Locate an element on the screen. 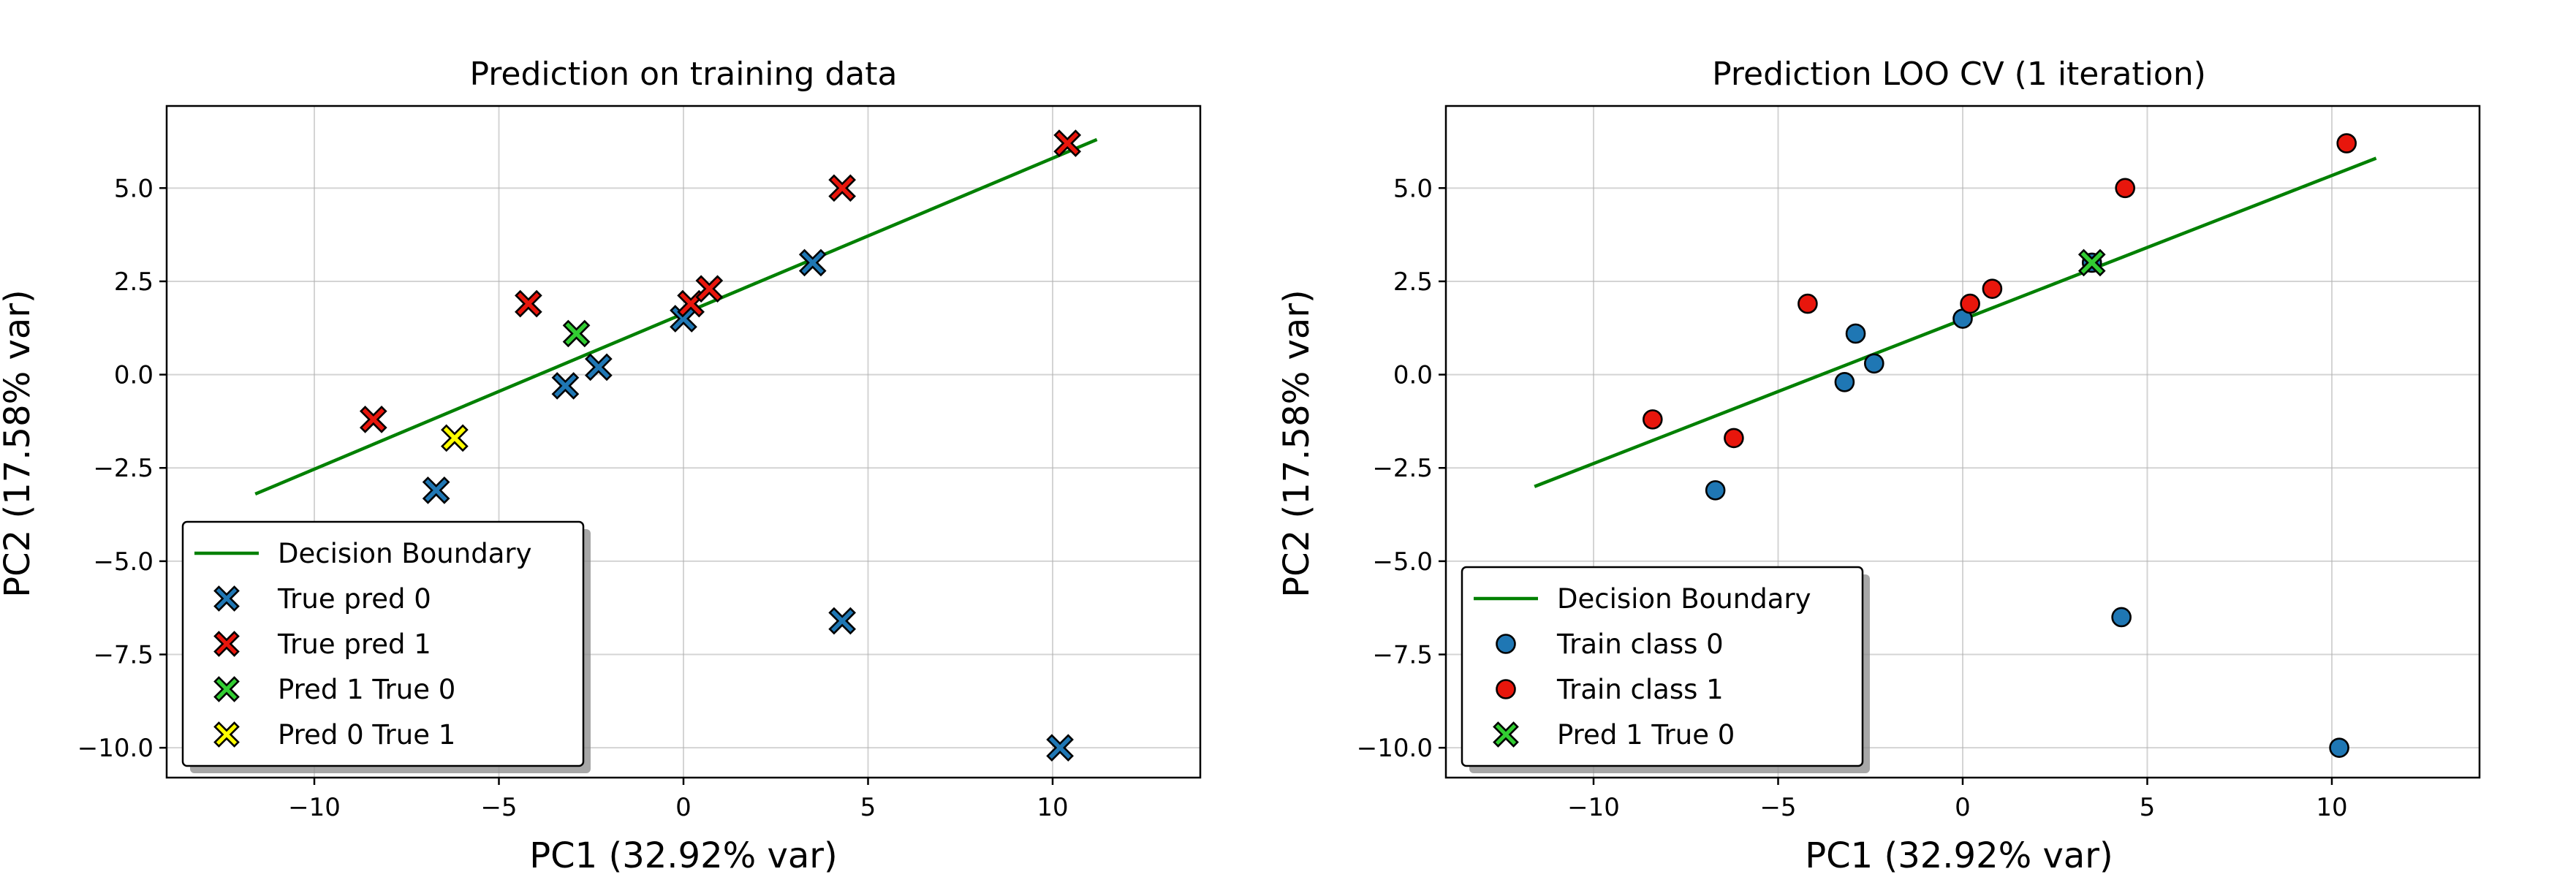  legend-label: Train class 0 is located at coordinates (1640, 644).